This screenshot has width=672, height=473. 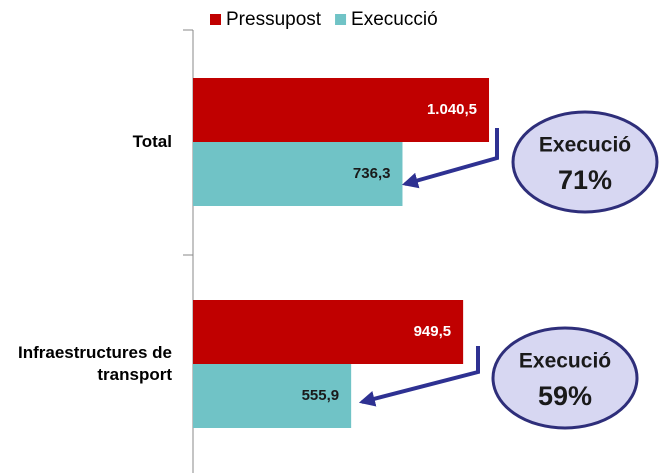 I want to click on value-label: 555,9, so click(x=321, y=395).